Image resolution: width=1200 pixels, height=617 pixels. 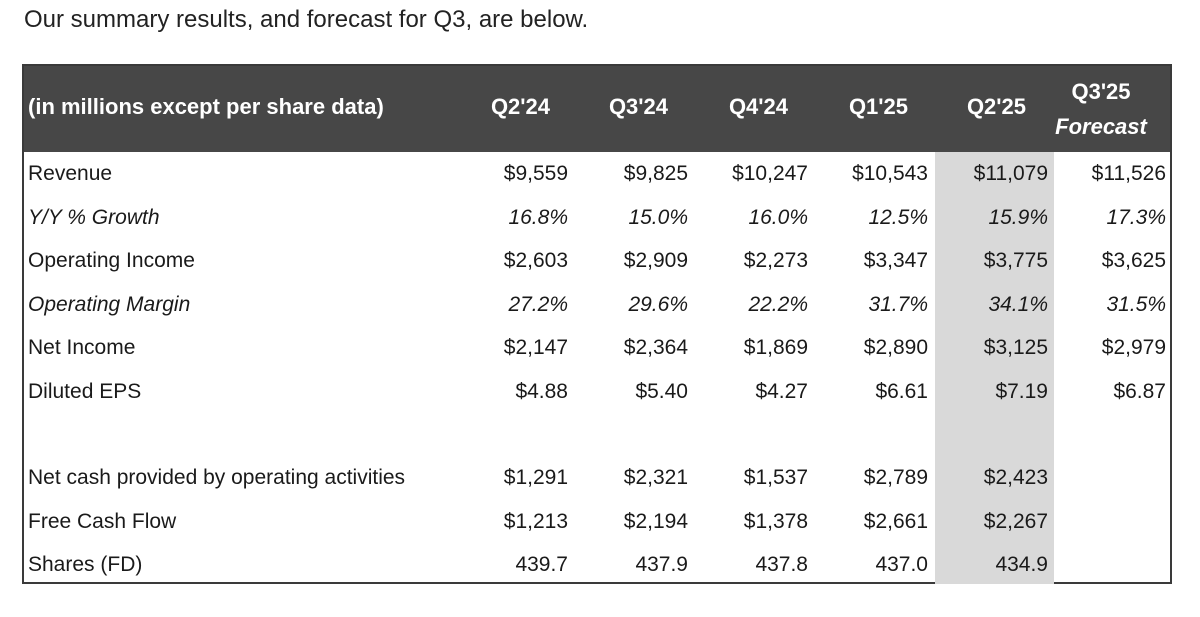 I want to click on column-header: Q2'24, so click(x=520, y=106).